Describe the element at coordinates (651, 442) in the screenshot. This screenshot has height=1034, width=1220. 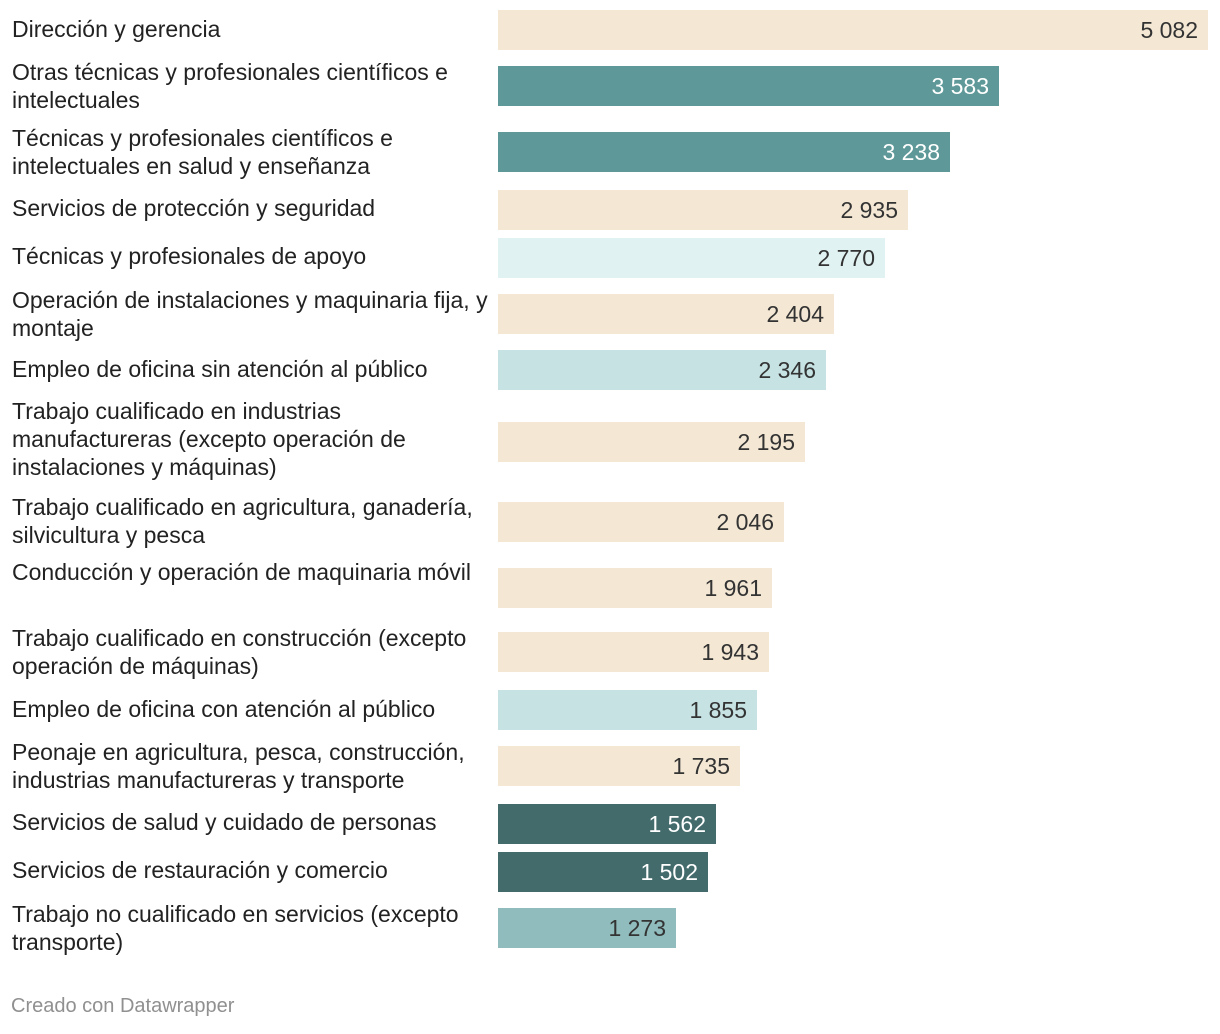
I see `bar: 2 195` at that location.